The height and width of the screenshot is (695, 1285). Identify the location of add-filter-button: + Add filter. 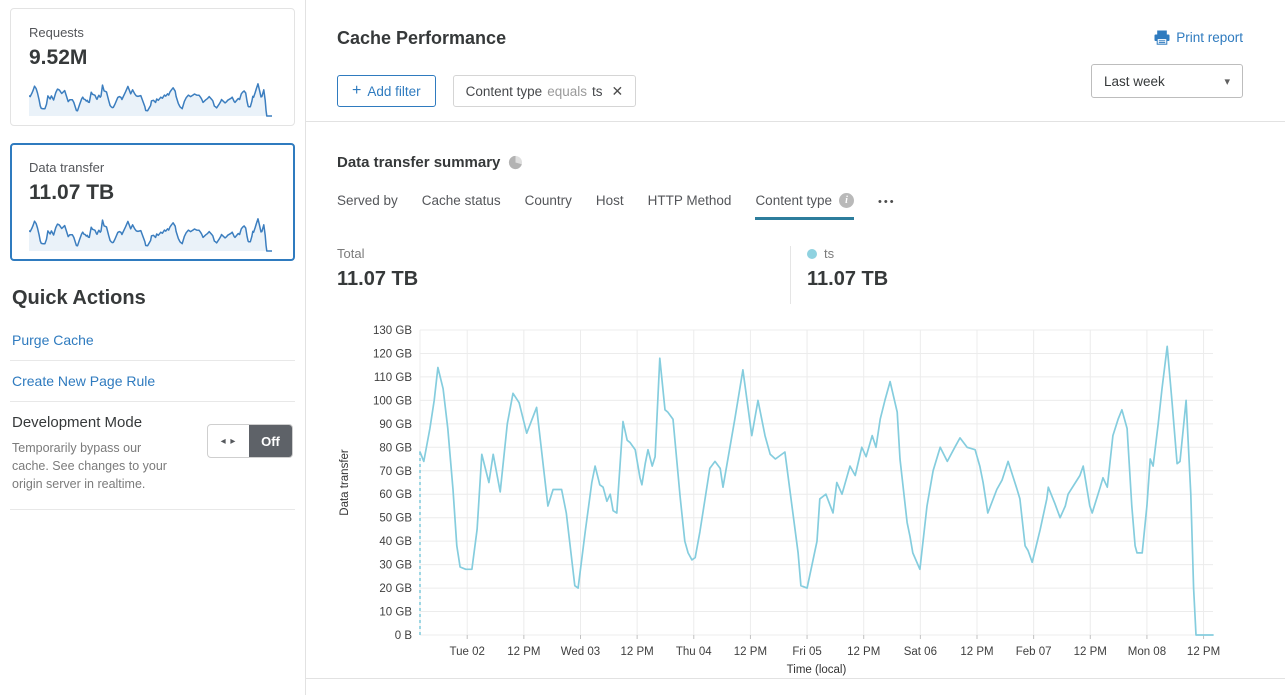
(386, 91).